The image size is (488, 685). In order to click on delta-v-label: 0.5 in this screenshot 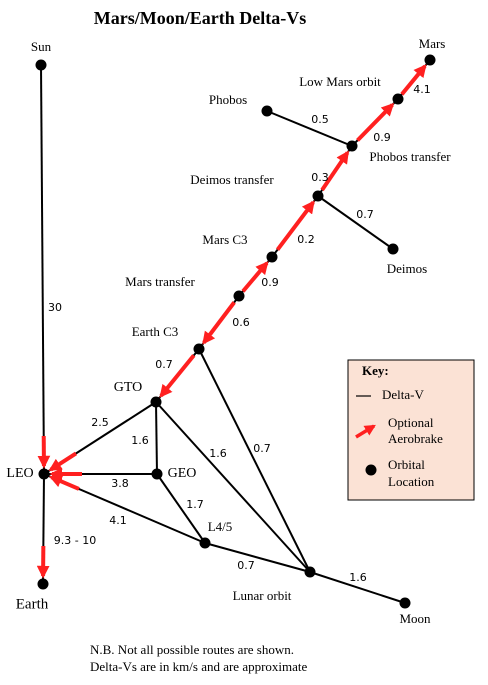, I will do `click(320, 119)`.